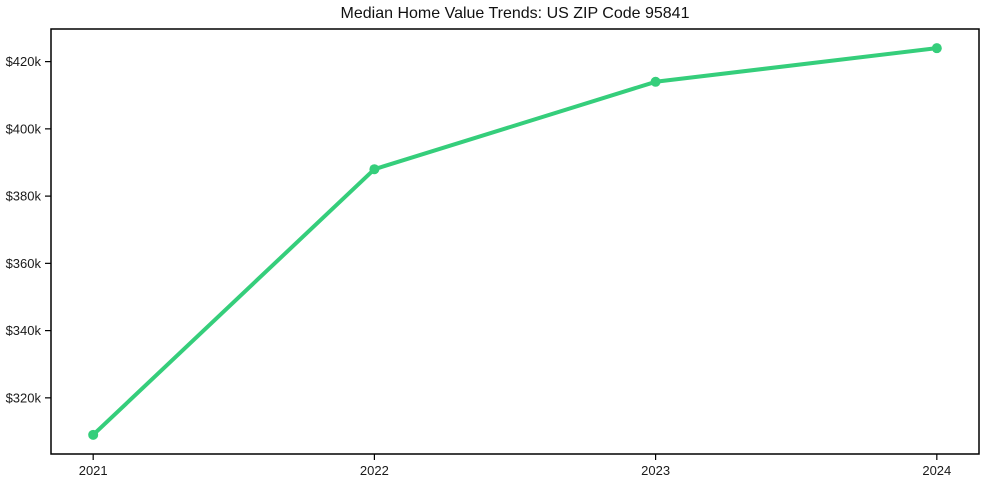 The width and height of the screenshot is (990, 490). Describe the element at coordinates (24, 330) in the screenshot. I see `y-tick-label: $340k` at that location.